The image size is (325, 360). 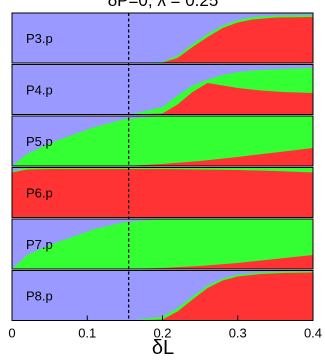 What do you see at coordinates (39, 141) in the screenshot?
I see `panel-label: P5.p` at bounding box center [39, 141].